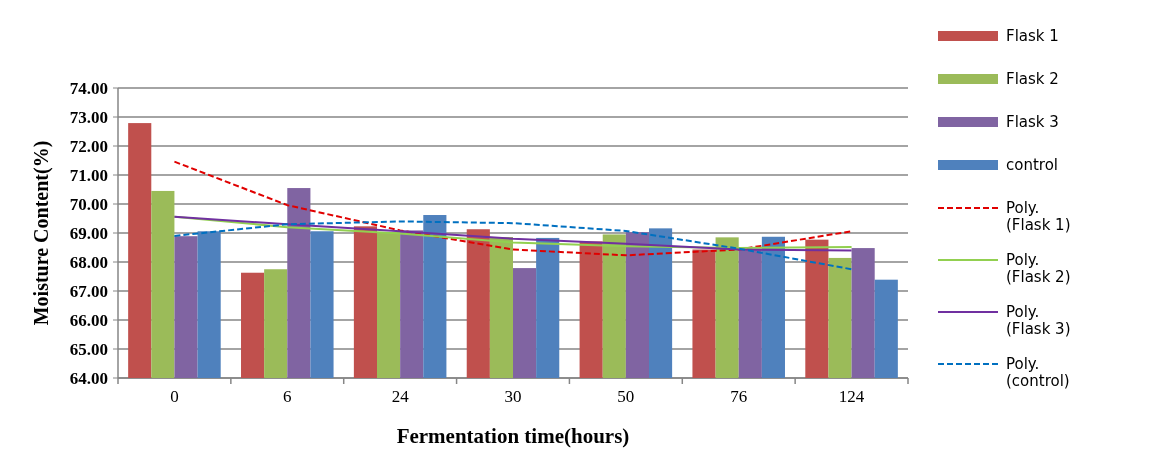 The width and height of the screenshot is (1168, 470). What do you see at coordinates (739, 396) in the screenshot?
I see `x-tick-label: 76` at bounding box center [739, 396].